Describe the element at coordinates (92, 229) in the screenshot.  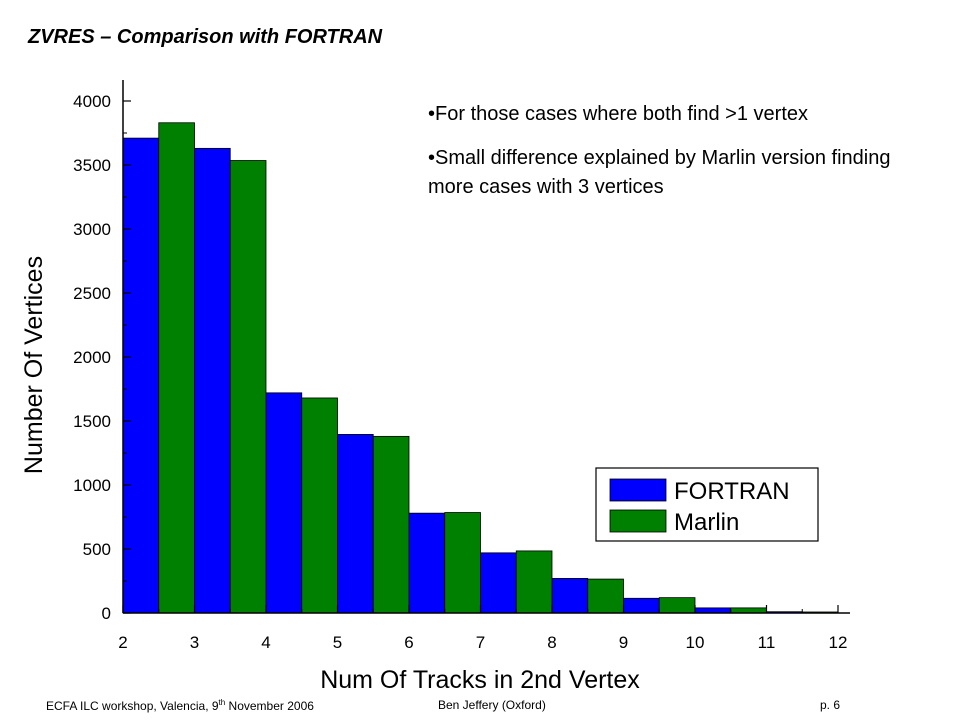
I see `y-tick-label: 3000` at that location.